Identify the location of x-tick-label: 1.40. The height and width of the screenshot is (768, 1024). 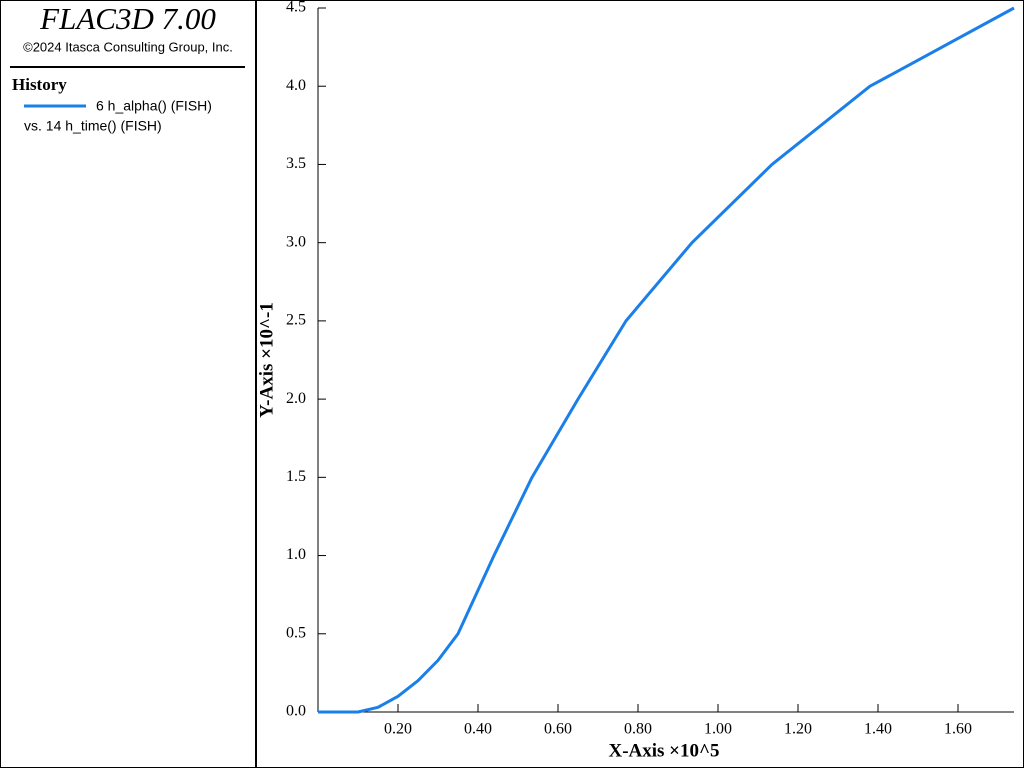
(878, 729).